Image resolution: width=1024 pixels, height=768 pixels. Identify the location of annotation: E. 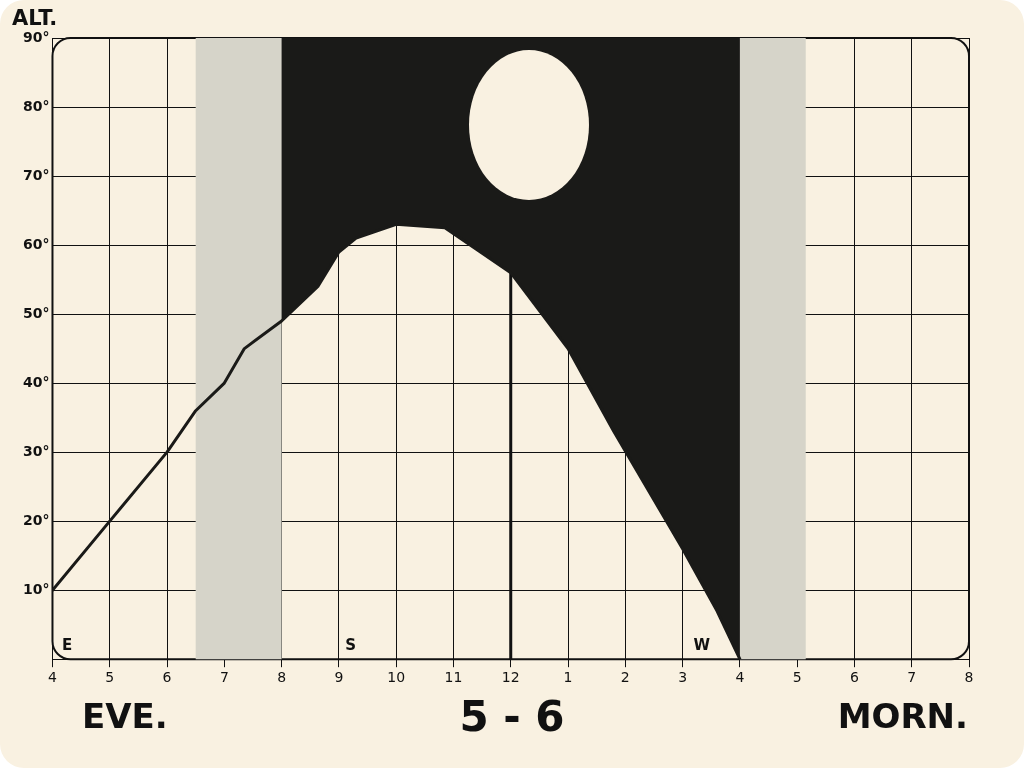
(67, 644).